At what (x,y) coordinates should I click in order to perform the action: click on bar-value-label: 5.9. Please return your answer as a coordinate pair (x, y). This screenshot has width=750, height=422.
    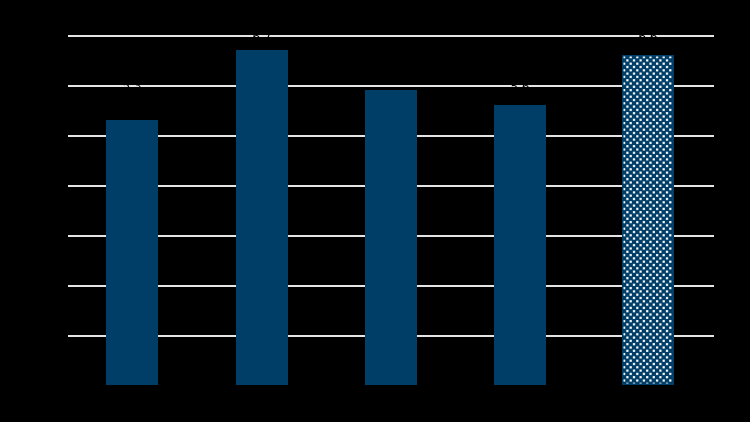
    Looking at the image, I should click on (391, 79).